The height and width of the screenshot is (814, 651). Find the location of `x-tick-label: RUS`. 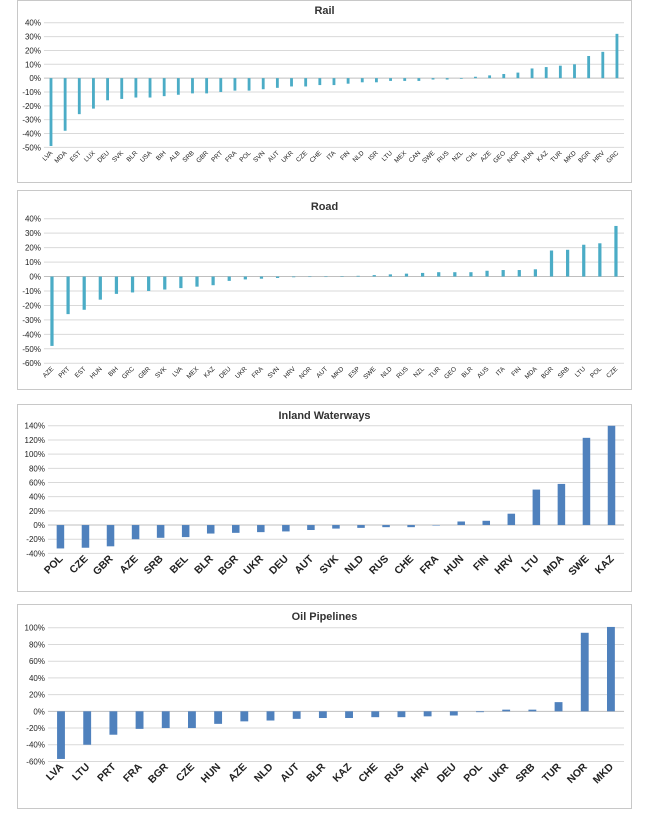

x-tick-label: RUS is located at coordinates (443, 157).